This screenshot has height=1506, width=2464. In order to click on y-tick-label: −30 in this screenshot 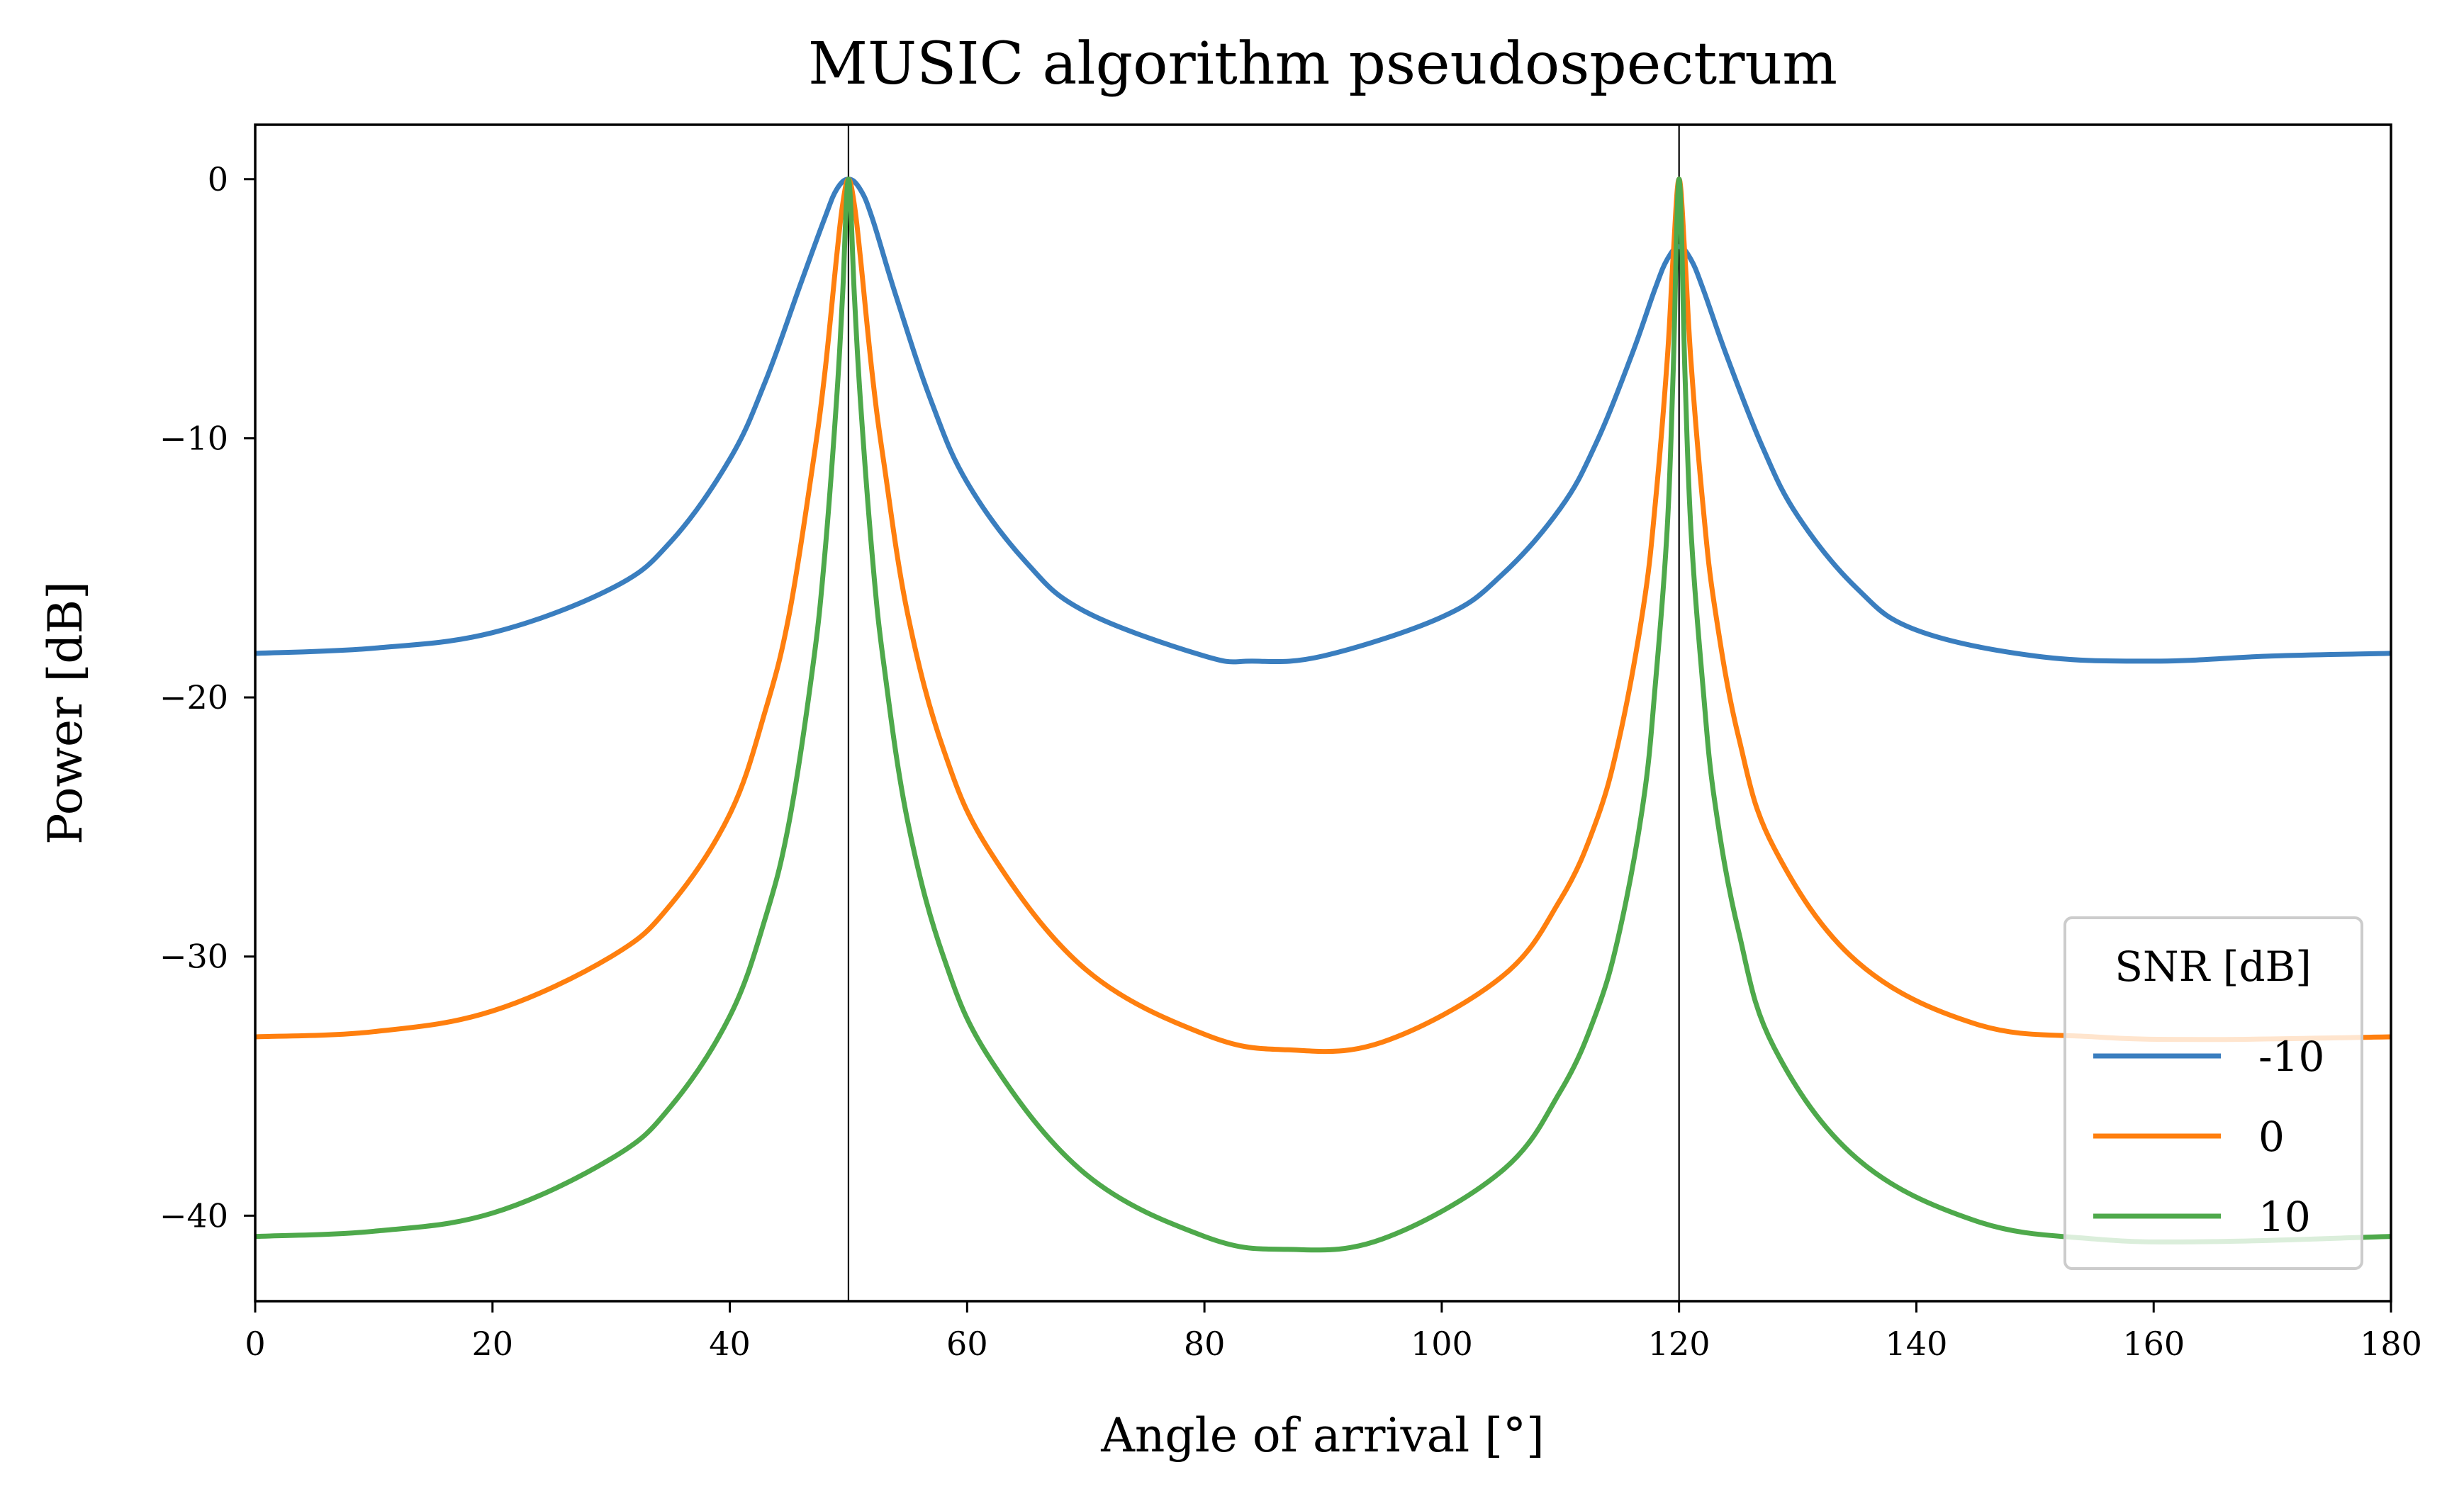, I will do `click(193, 957)`.